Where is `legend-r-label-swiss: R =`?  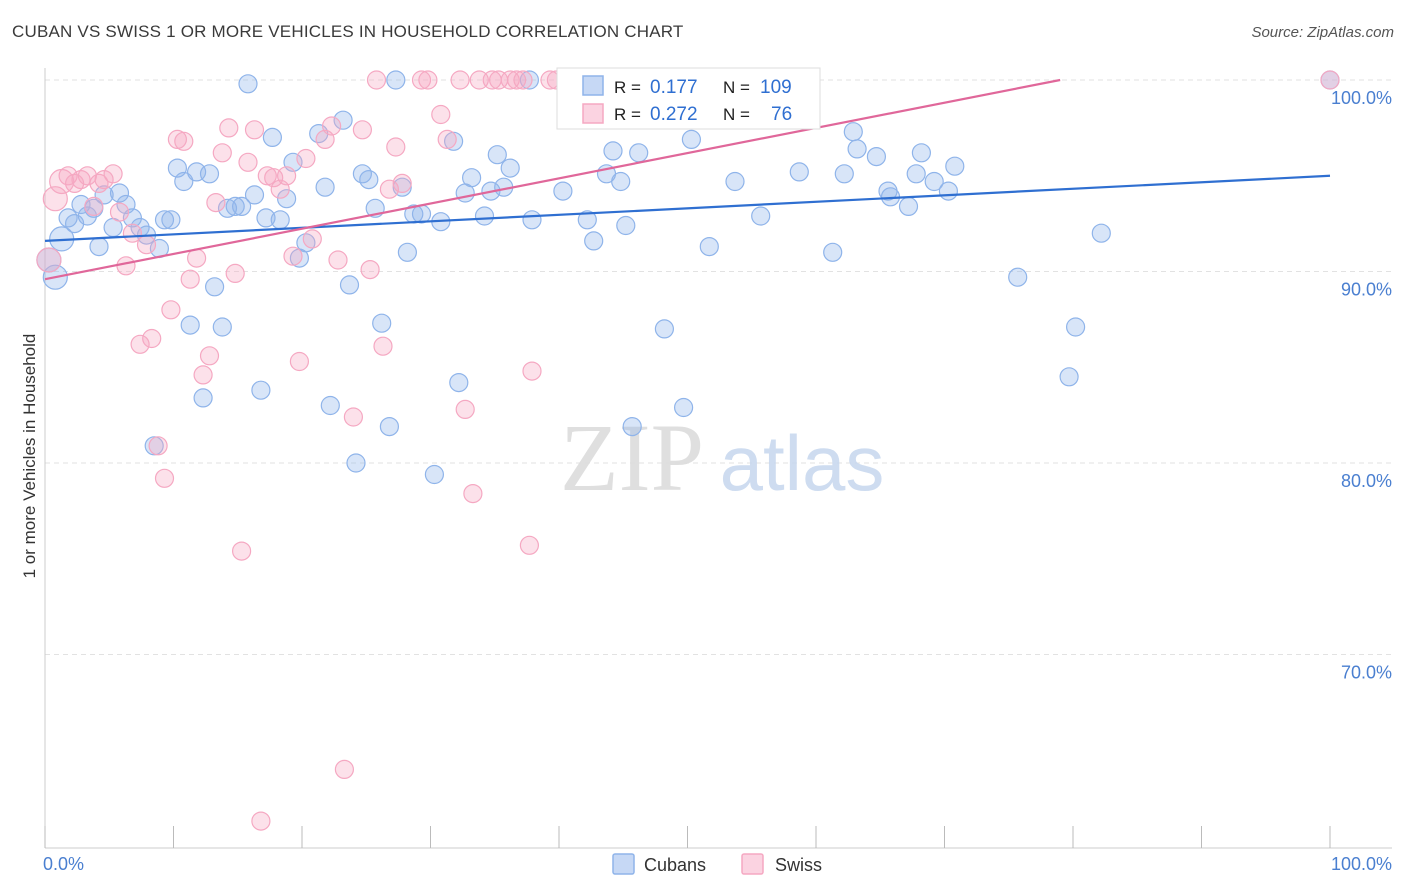 legend-r-label-swiss: R = is located at coordinates (627, 114).